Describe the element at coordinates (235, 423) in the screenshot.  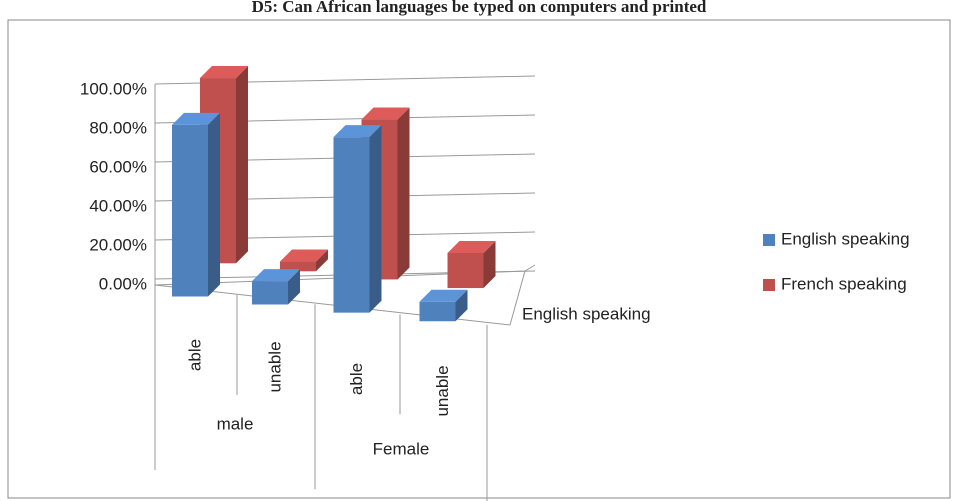
I see `group-label: male` at that location.